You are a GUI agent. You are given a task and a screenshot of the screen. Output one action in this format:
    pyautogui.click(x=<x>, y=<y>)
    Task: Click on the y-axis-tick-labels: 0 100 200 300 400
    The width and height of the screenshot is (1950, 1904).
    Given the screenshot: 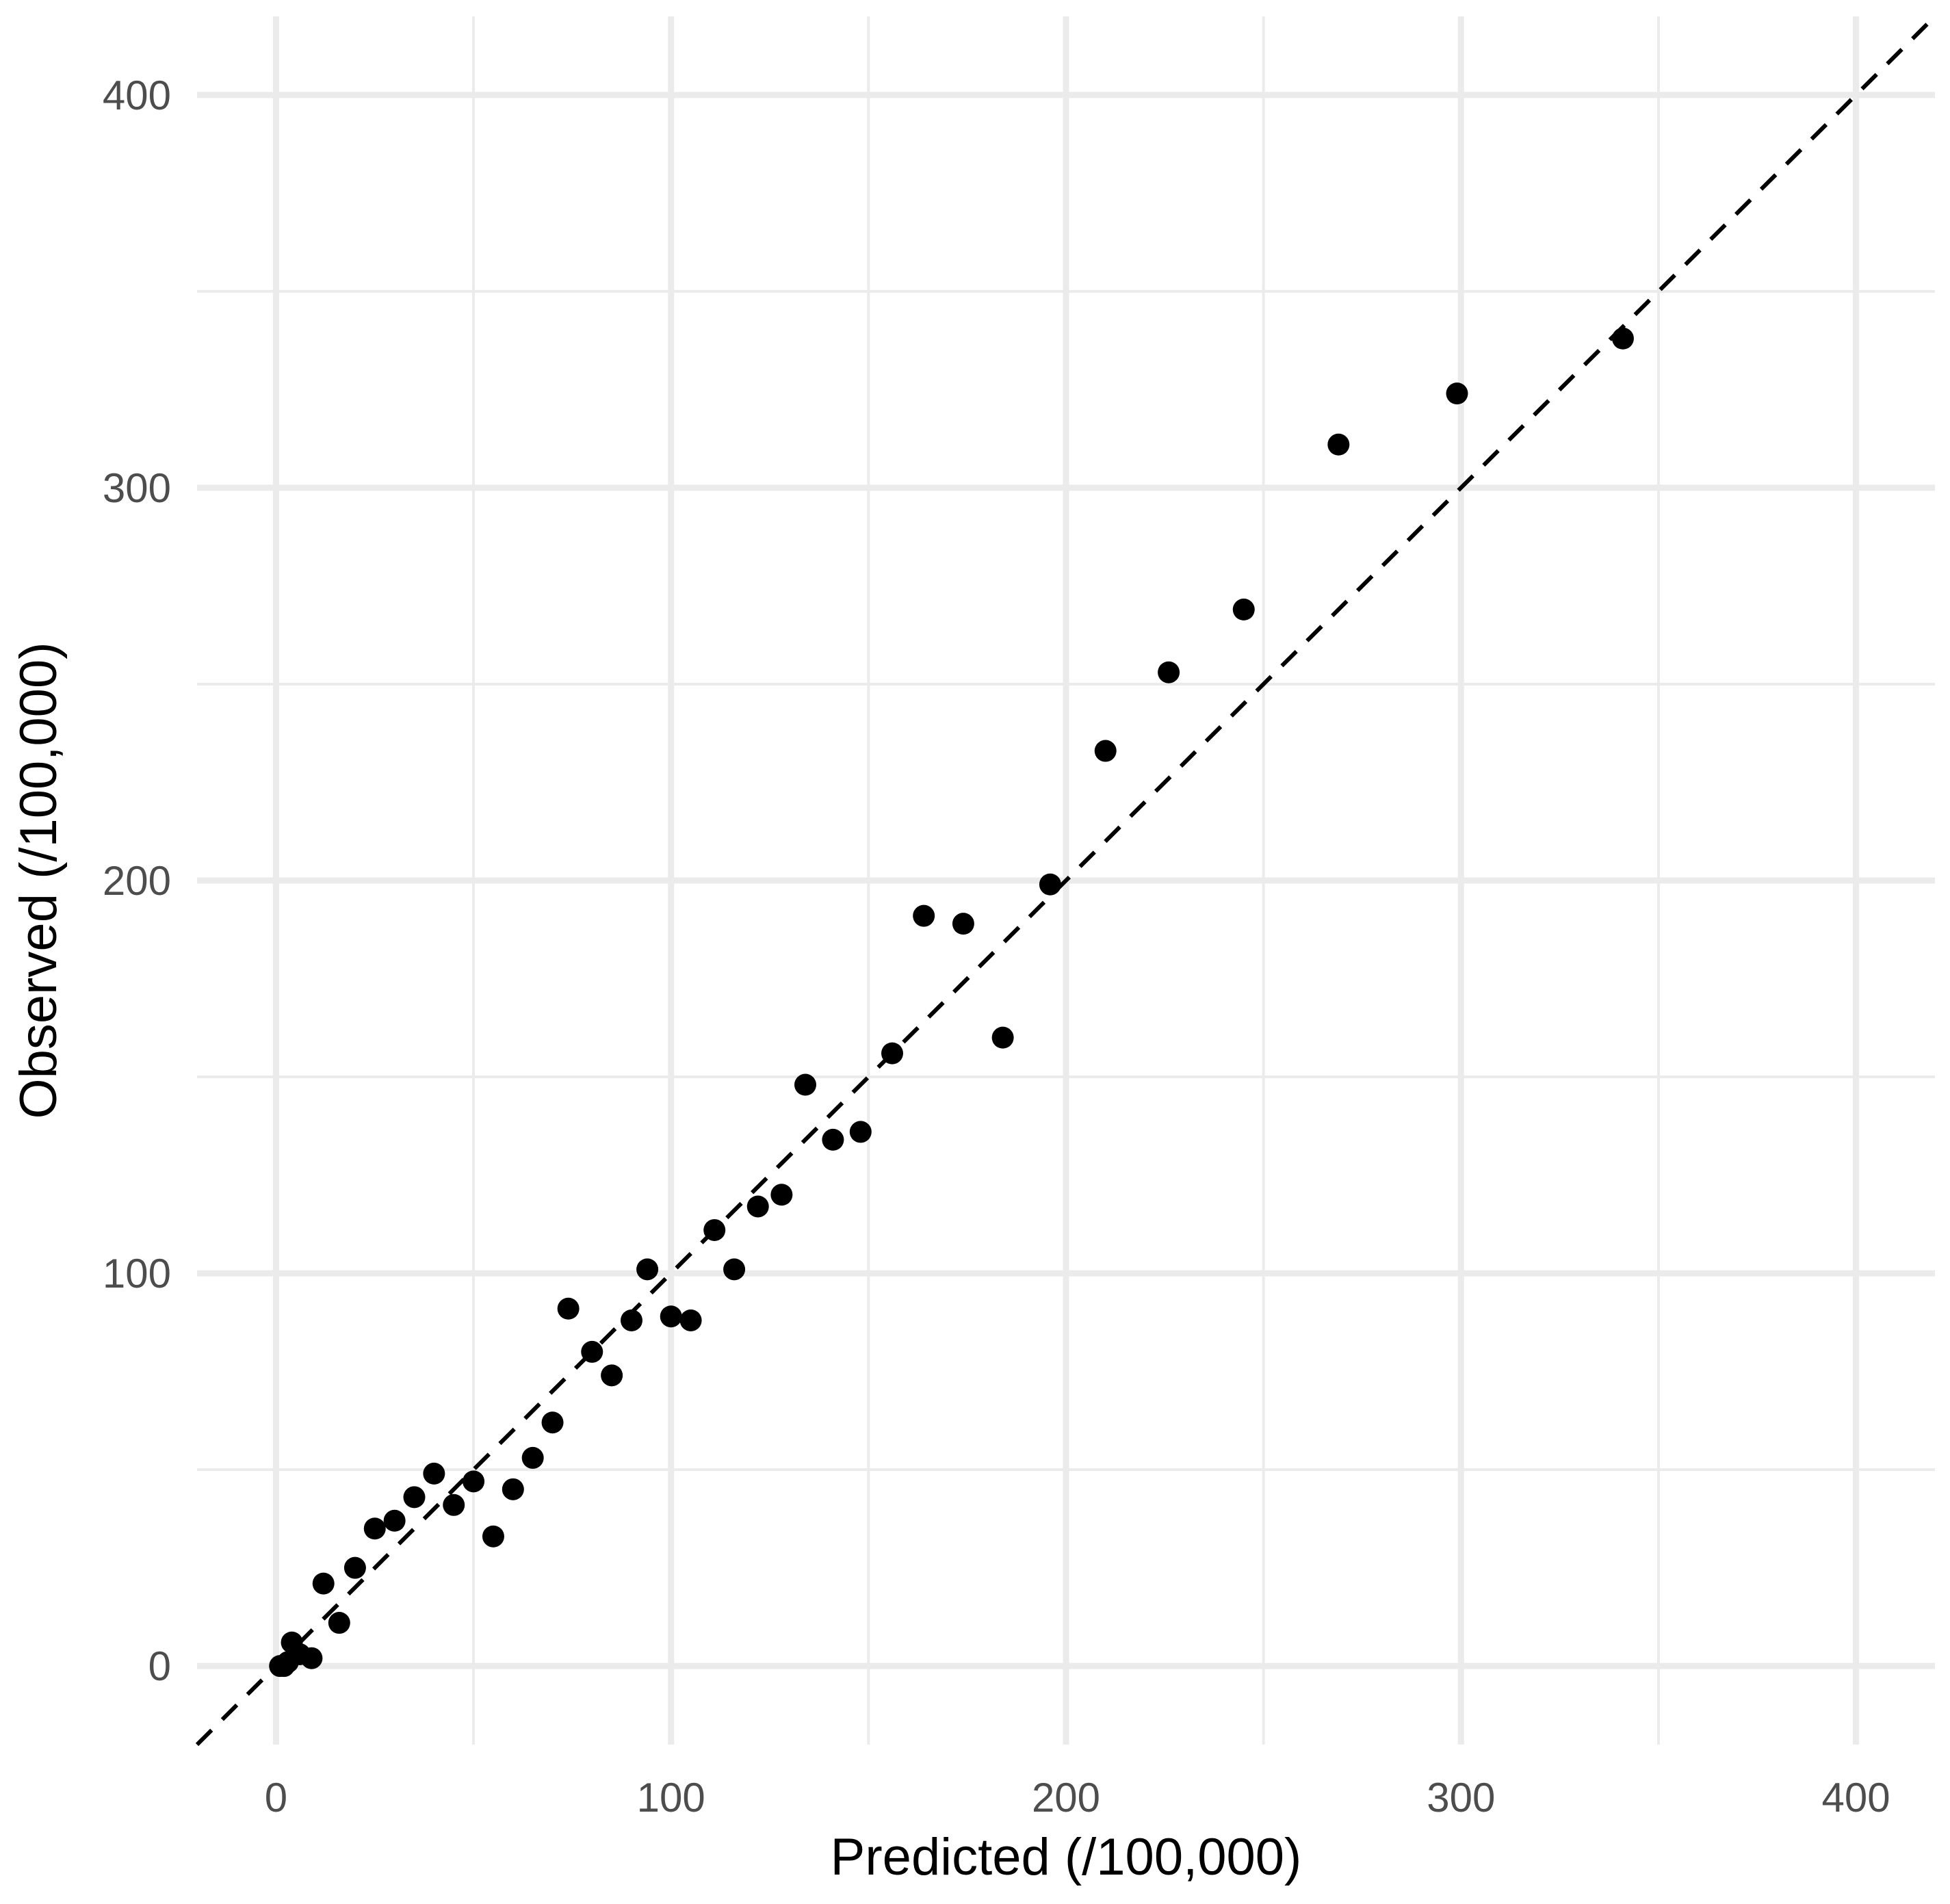 What is the action you would take?
    pyautogui.click(x=137, y=881)
    